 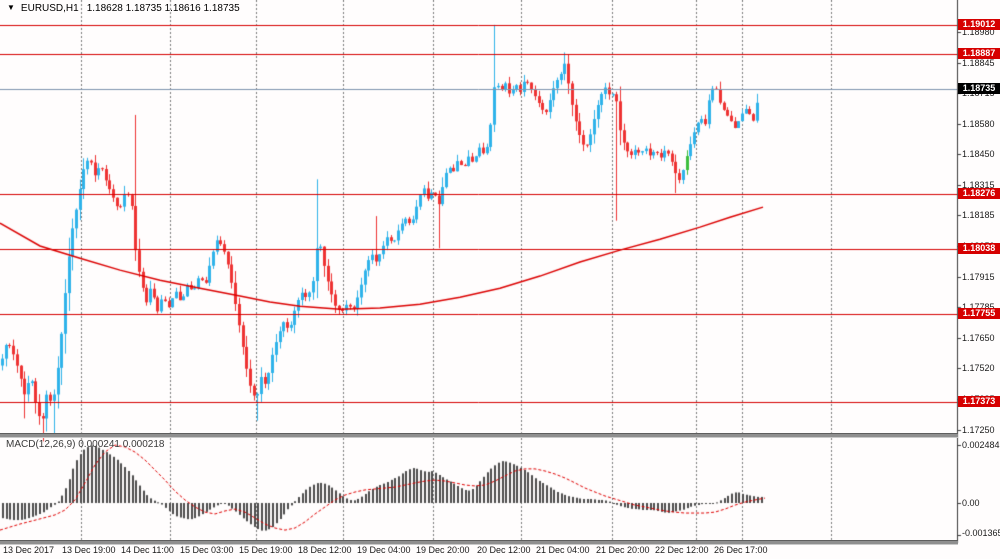 What do you see at coordinates (479, 435) in the screenshot?
I see `pane-separator` at bounding box center [479, 435].